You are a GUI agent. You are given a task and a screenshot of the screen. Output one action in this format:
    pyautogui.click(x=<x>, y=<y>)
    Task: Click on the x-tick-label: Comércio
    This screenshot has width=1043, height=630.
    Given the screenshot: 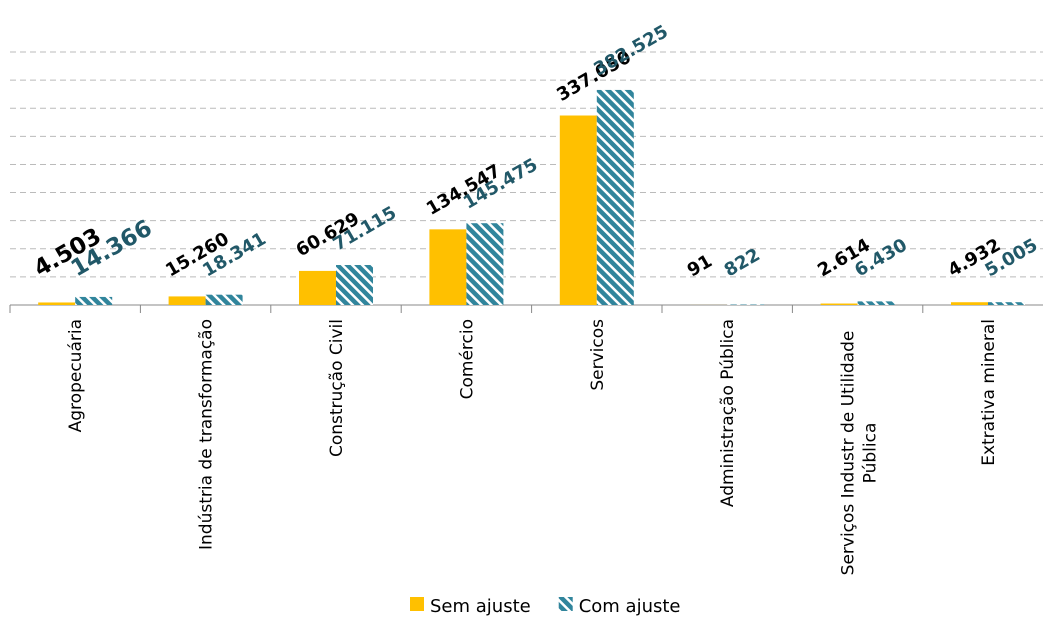 What is the action you would take?
    pyautogui.click(x=467, y=359)
    